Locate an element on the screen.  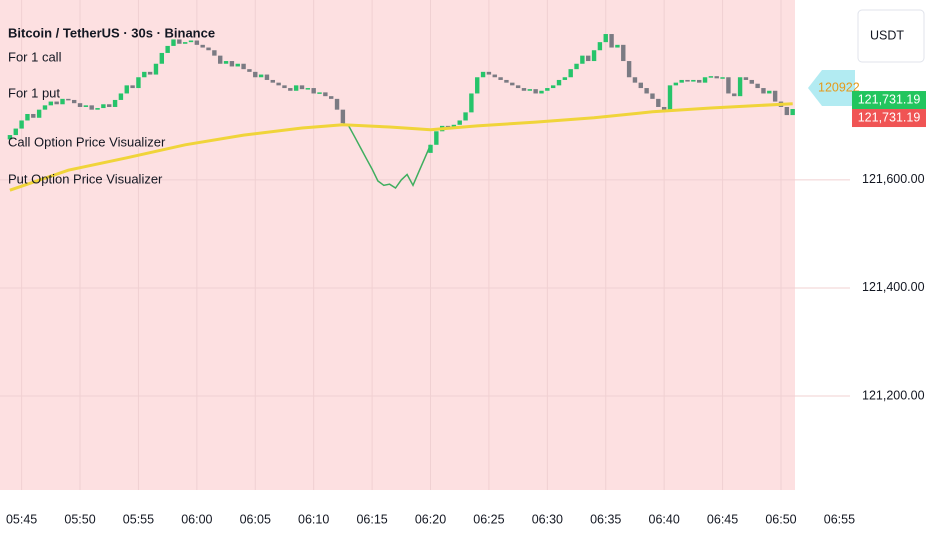
currency-box is located at coordinates (891, 36).